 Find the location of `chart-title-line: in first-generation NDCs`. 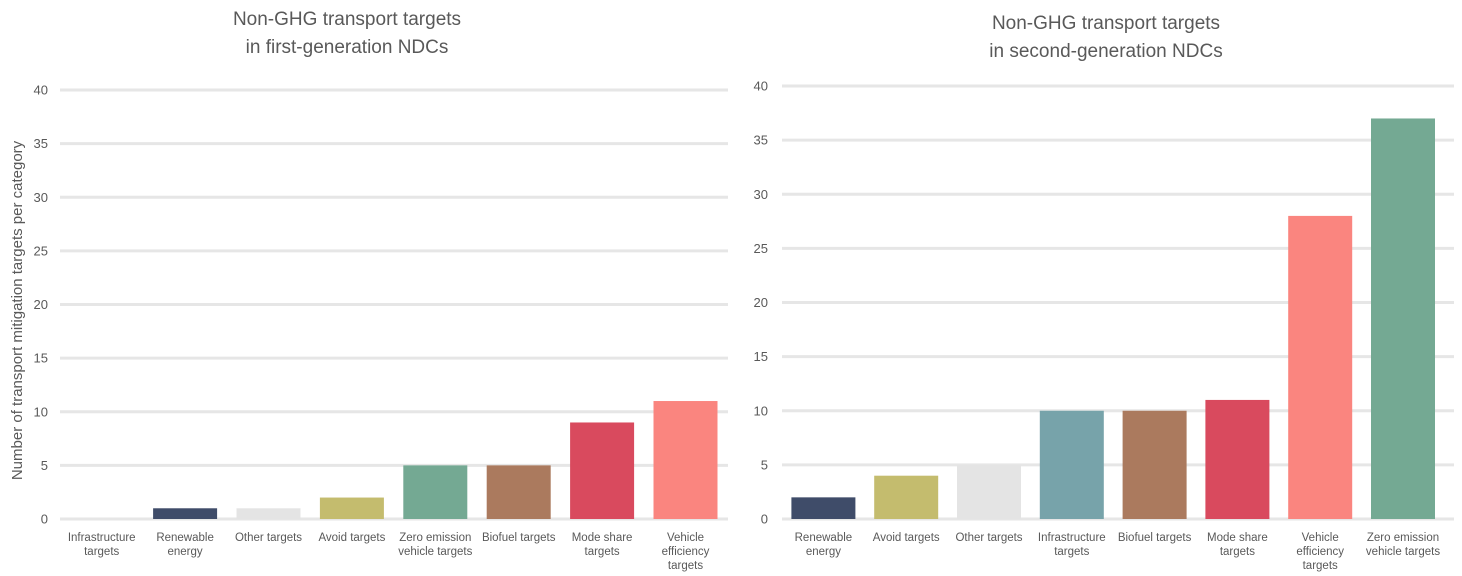

chart-title-line: in first-generation NDCs is located at coordinates (347, 47).